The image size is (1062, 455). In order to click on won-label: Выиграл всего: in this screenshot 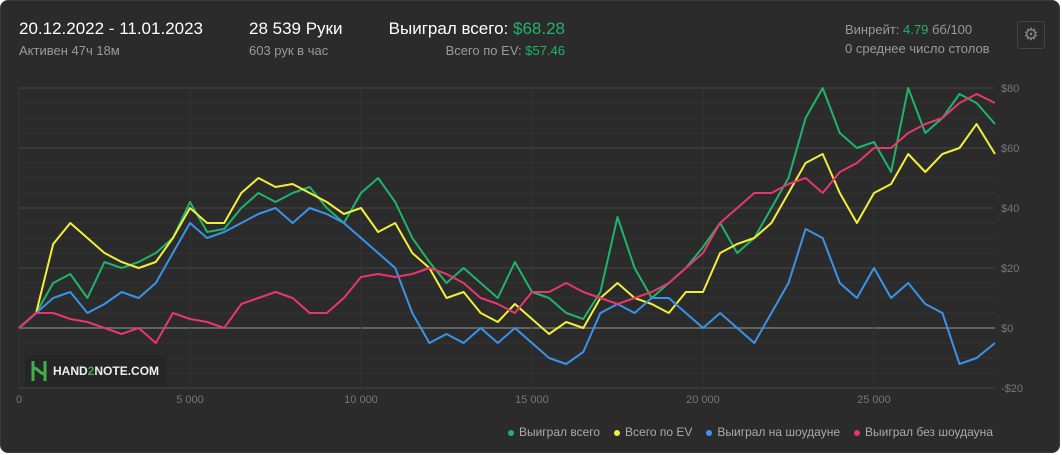, I will do `click(450, 28)`.